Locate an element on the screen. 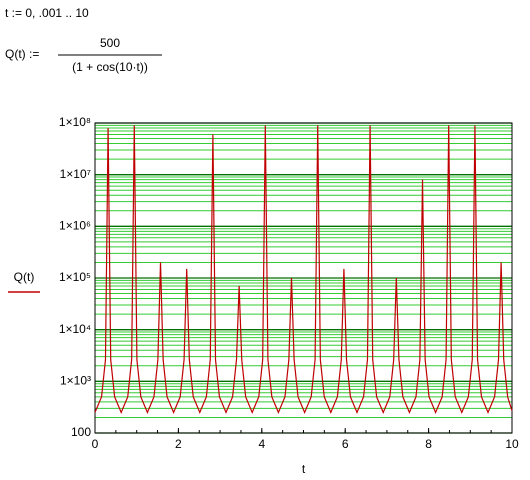 The width and height of the screenshot is (530, 480). x-tick-label: 10 is located at coordinates (512, 444).